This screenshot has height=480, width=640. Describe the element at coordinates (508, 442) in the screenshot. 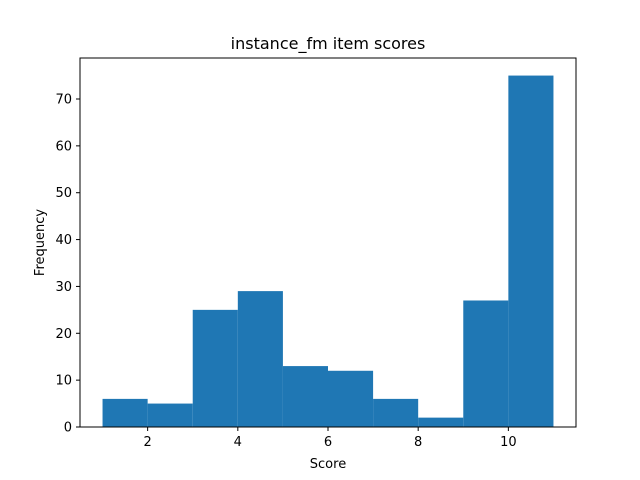

I see `x-tick-label: 10` at that location.